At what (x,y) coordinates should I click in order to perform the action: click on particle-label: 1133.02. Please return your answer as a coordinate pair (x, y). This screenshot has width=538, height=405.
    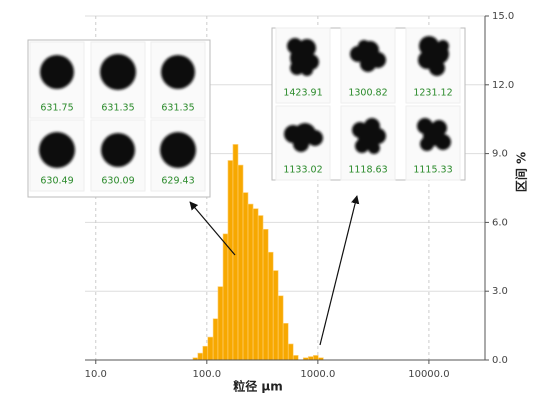
    Looking at the image, I should click on (302, 170).